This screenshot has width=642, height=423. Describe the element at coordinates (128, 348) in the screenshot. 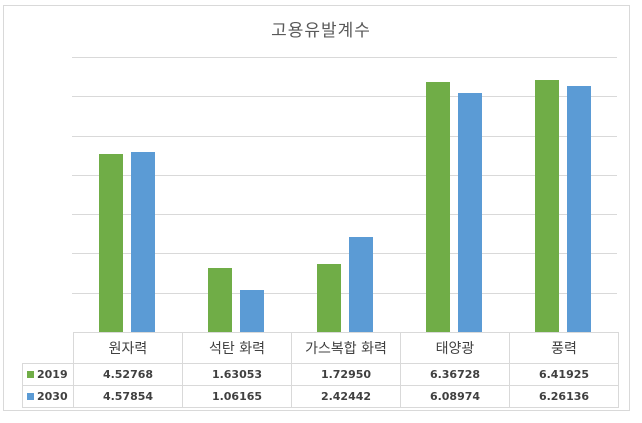

I see `category-header: 원자력` at that location.